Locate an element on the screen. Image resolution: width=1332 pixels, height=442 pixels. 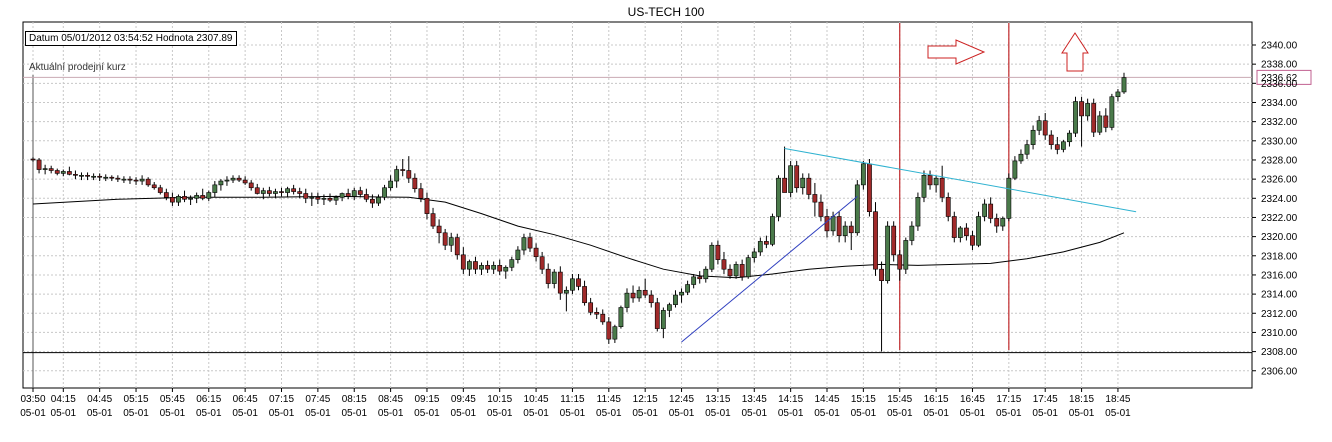
x-tick-time: 06:45 is located at coordinates (245, 399).